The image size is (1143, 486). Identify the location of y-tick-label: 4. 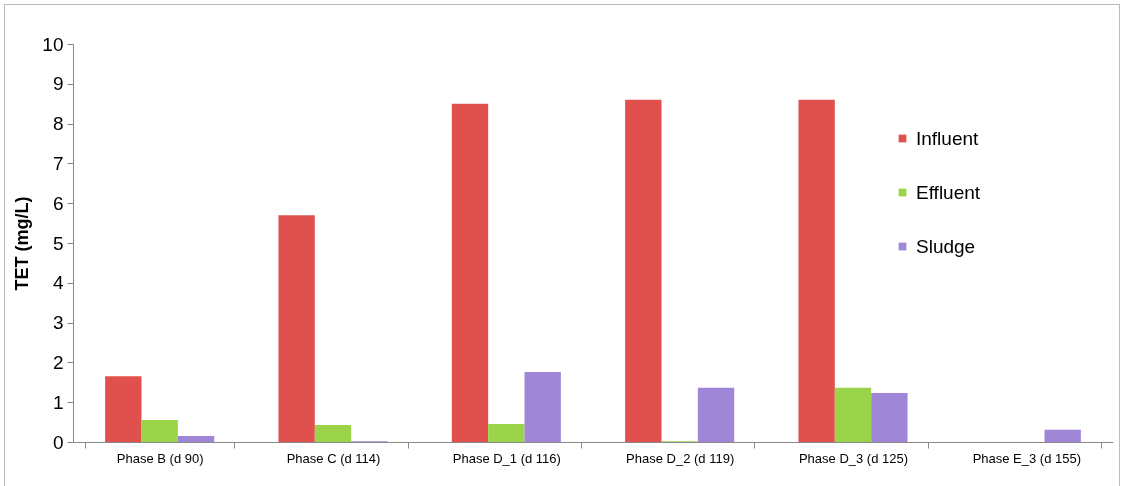
(58, 283).